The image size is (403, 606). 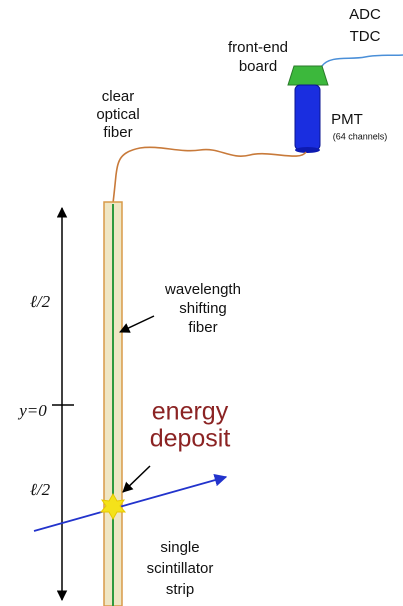 I want to click on board-label: front-end, so click(x=258, y=47).